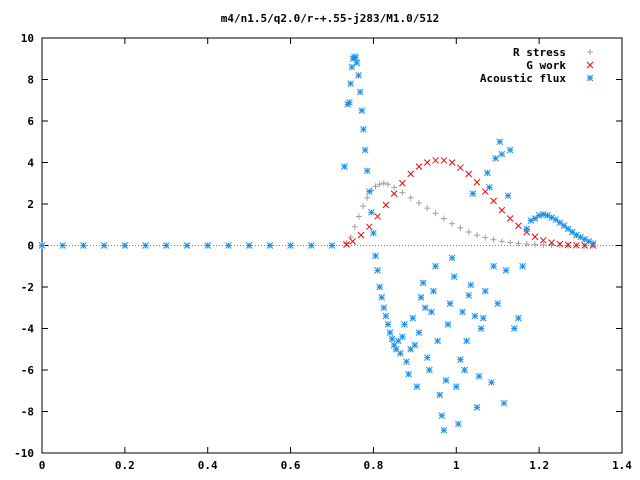 The width and height of the screenshot is (640, 480). Describe the element at coordinates (30, 163) in the screenshot. I see `y-tick-label: 4` at that location.